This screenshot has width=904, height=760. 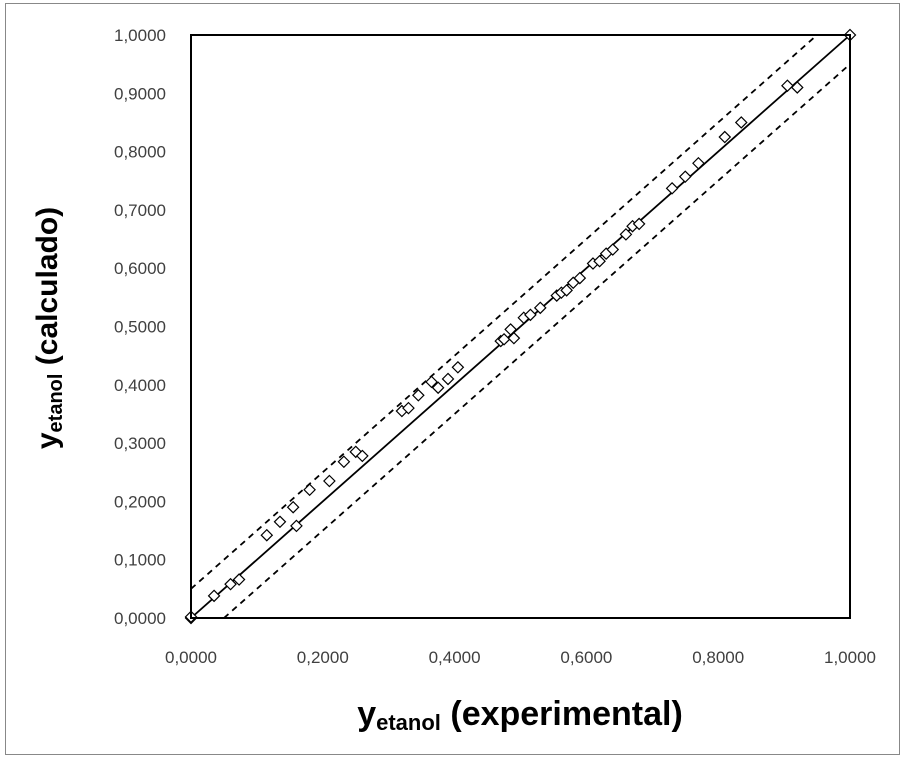 I want to click on y-tick-label: 0,6000, so click(x=140, y=268).